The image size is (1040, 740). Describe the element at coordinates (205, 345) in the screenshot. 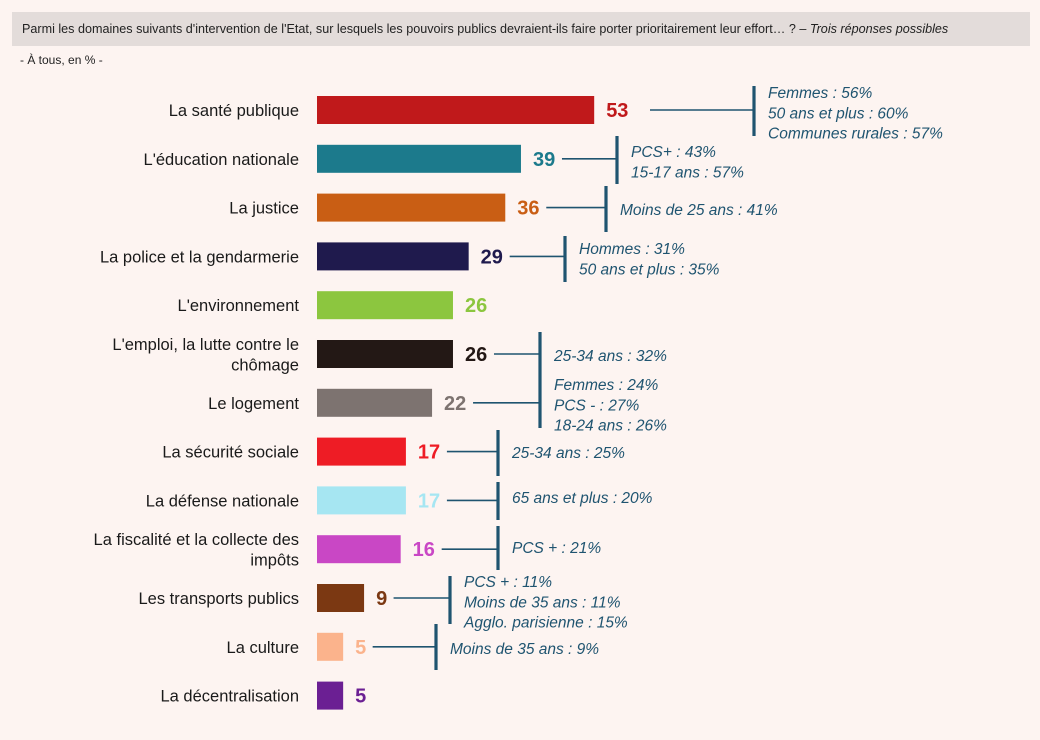

I see `category-label-line: L'emploi, la lutte contre le` at that location.